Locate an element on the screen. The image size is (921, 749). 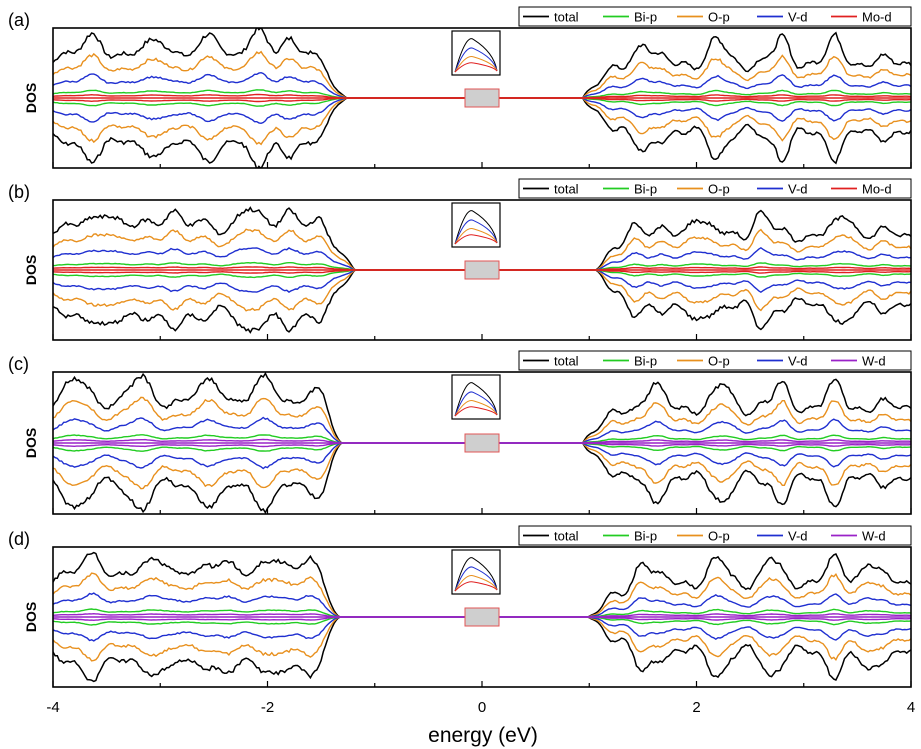
x-tick-label: -4 is located at coordinates (52, 707).